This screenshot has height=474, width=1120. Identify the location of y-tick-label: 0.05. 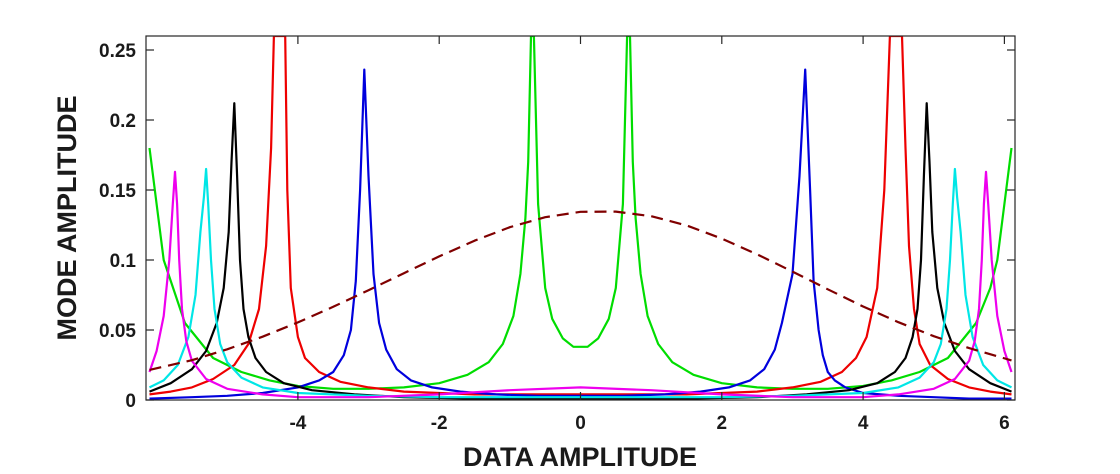
(117, 331).